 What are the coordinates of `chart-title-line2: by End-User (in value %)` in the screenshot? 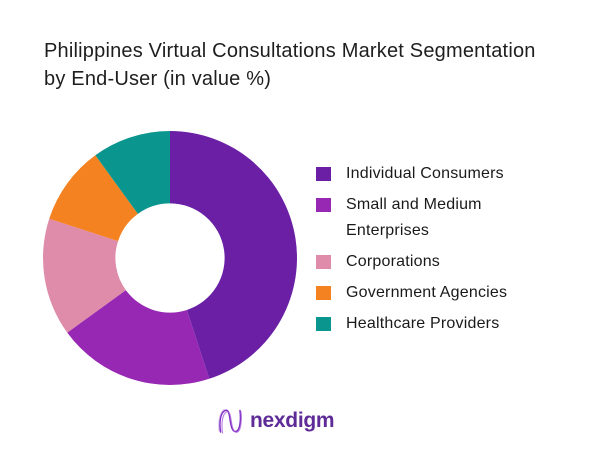 It's located at (158, 79).